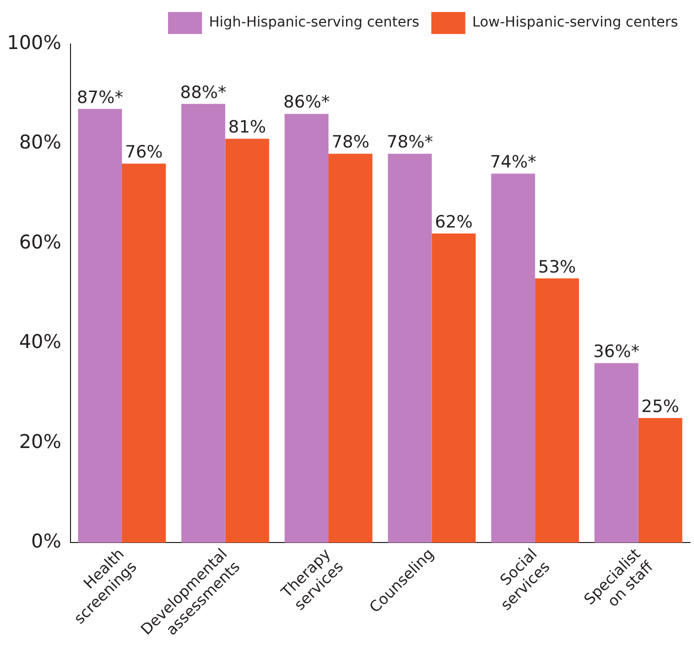 The width and height of the screenshot is (694, 659). What do you see at coordinates (34, 43) in the screenshot?
I see `y-tick-label: 100%` at bounding box center [34, 43].